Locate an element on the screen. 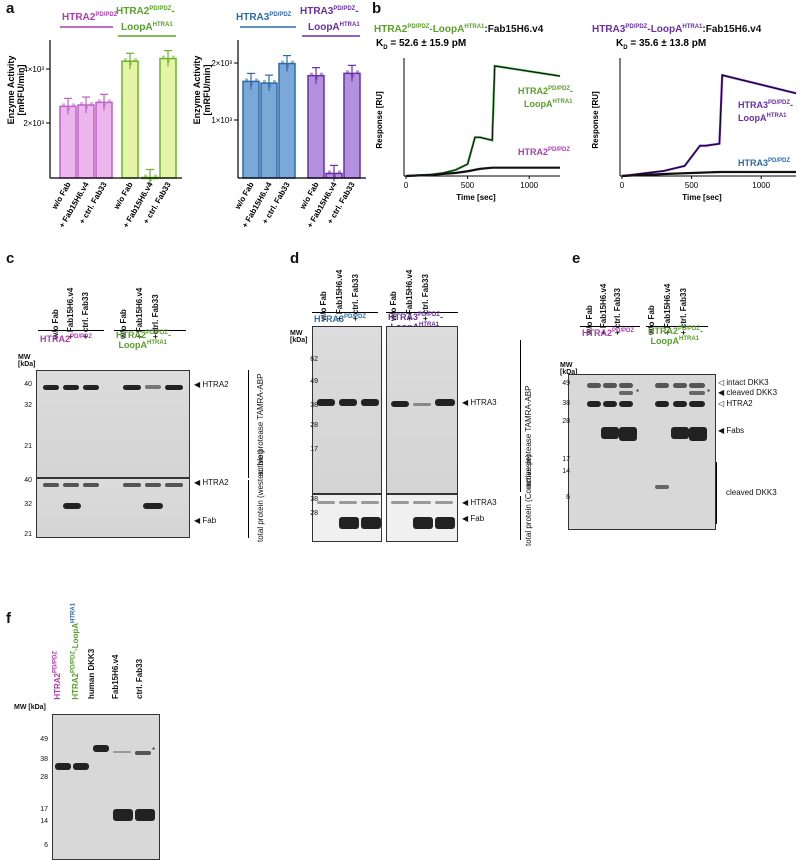 The width and height of the screenshot is (800, 860). f-mw-49: 49 is located at coordinates (44, 739).